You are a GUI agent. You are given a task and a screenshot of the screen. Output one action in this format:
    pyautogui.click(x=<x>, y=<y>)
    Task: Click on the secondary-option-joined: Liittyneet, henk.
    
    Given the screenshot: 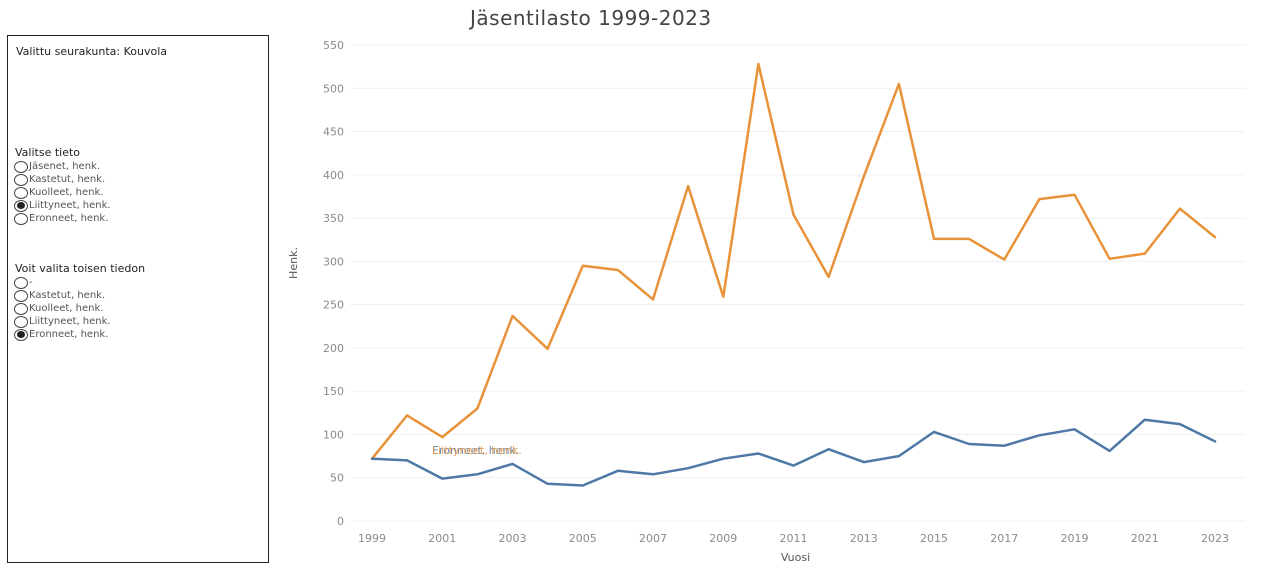 What is the action you would take?
    pyautogui.click(x=79, y=321)
    